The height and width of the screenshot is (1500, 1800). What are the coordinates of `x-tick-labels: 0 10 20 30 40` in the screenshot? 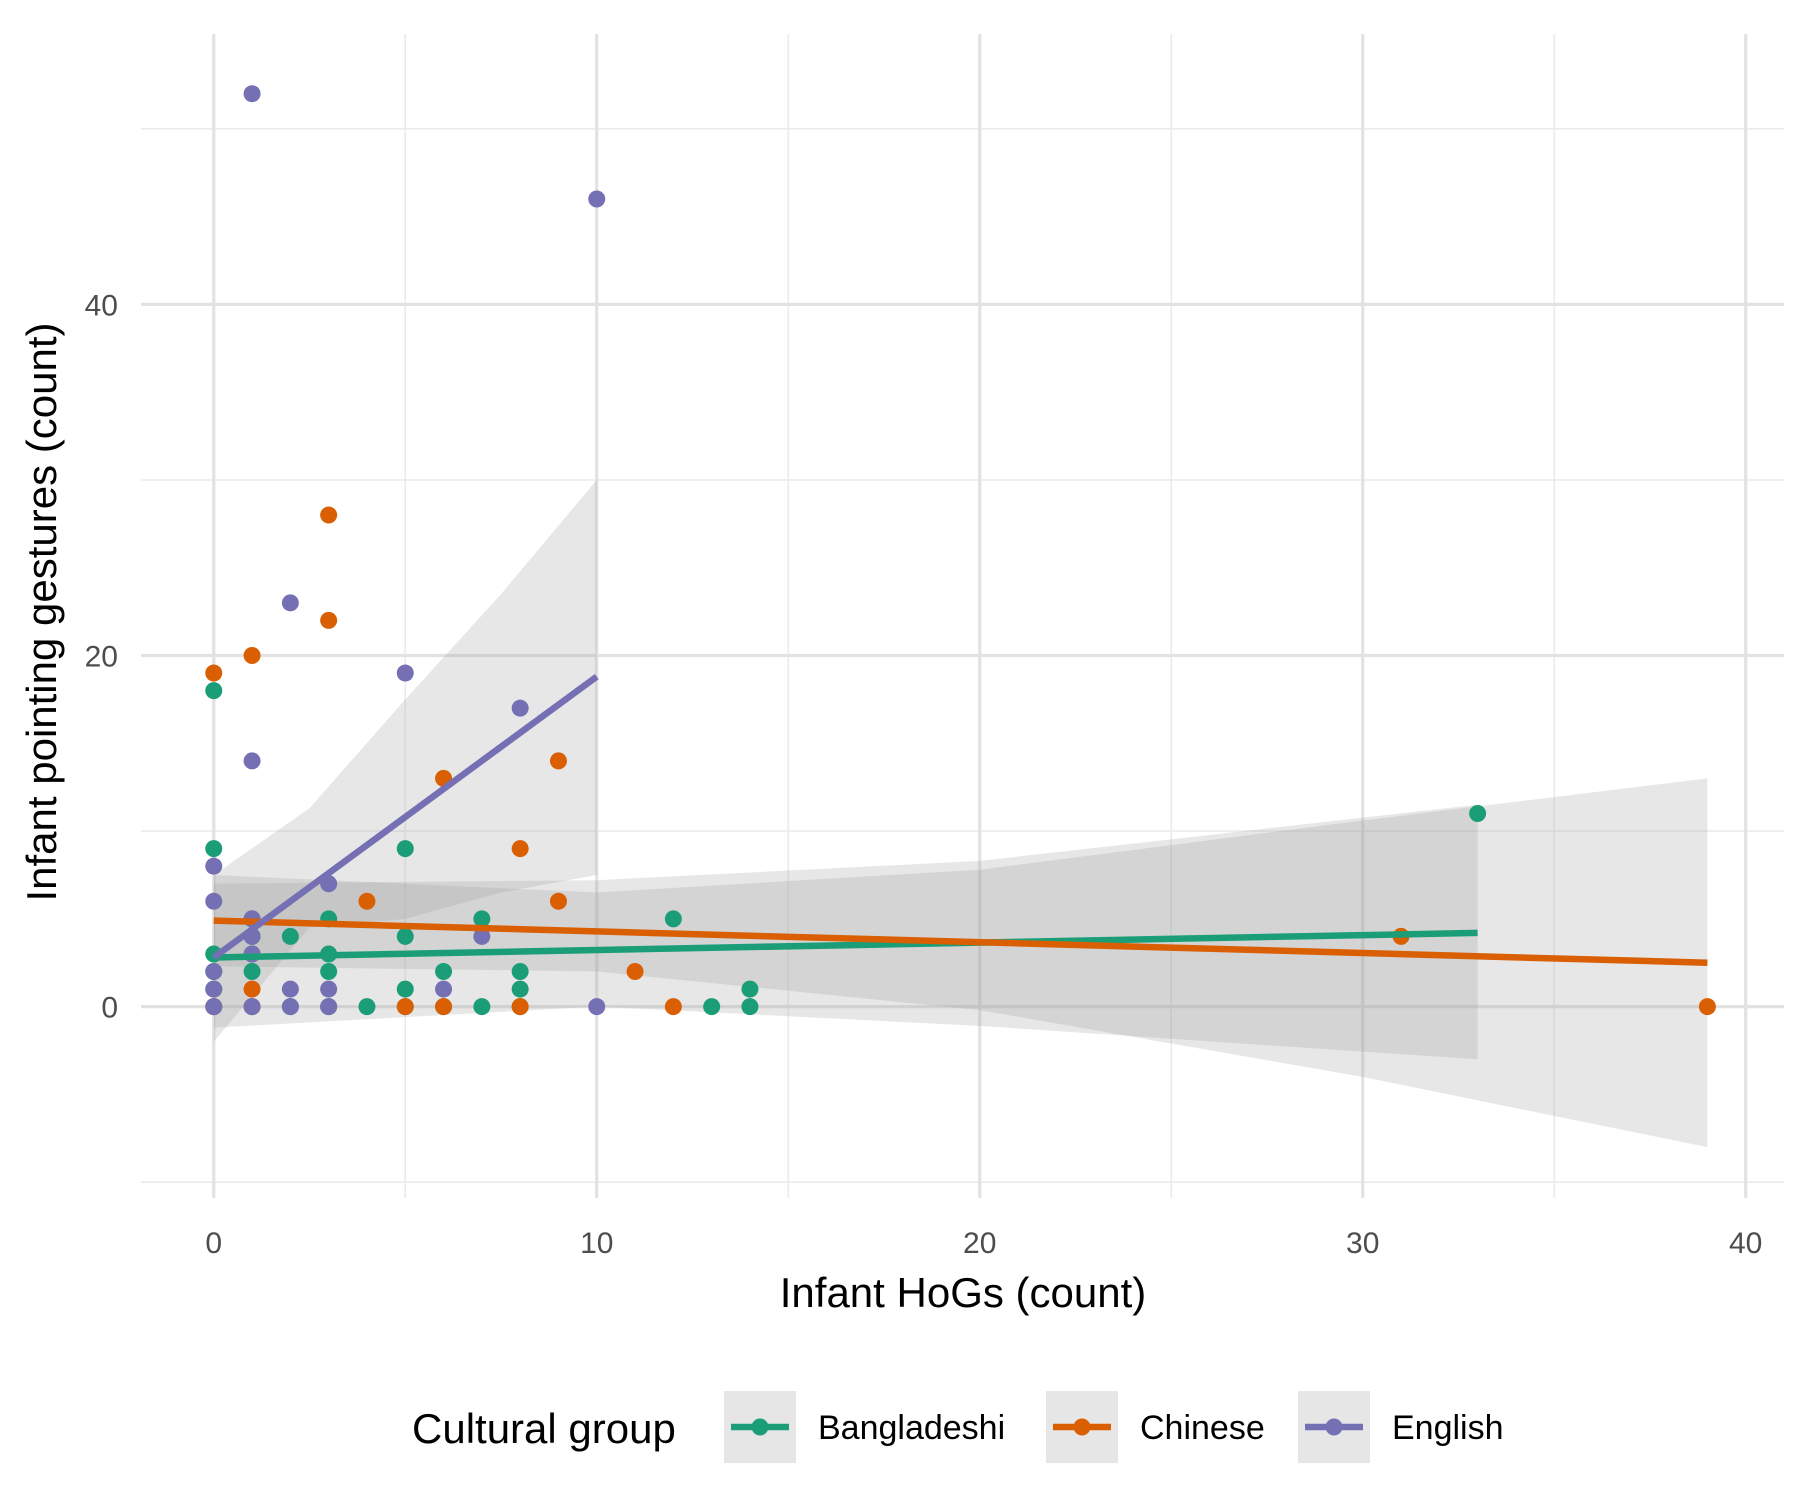 It's located at (983, 1243).